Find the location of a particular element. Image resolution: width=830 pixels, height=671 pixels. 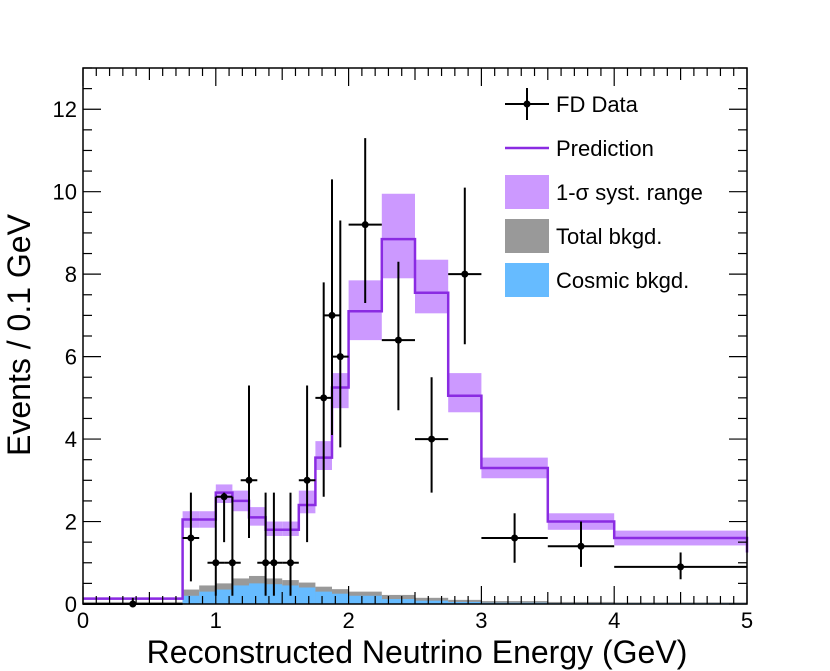

x-axis-title: Reconstructed Neutrino Energy (GeV) is located at coordinates (417, 652).